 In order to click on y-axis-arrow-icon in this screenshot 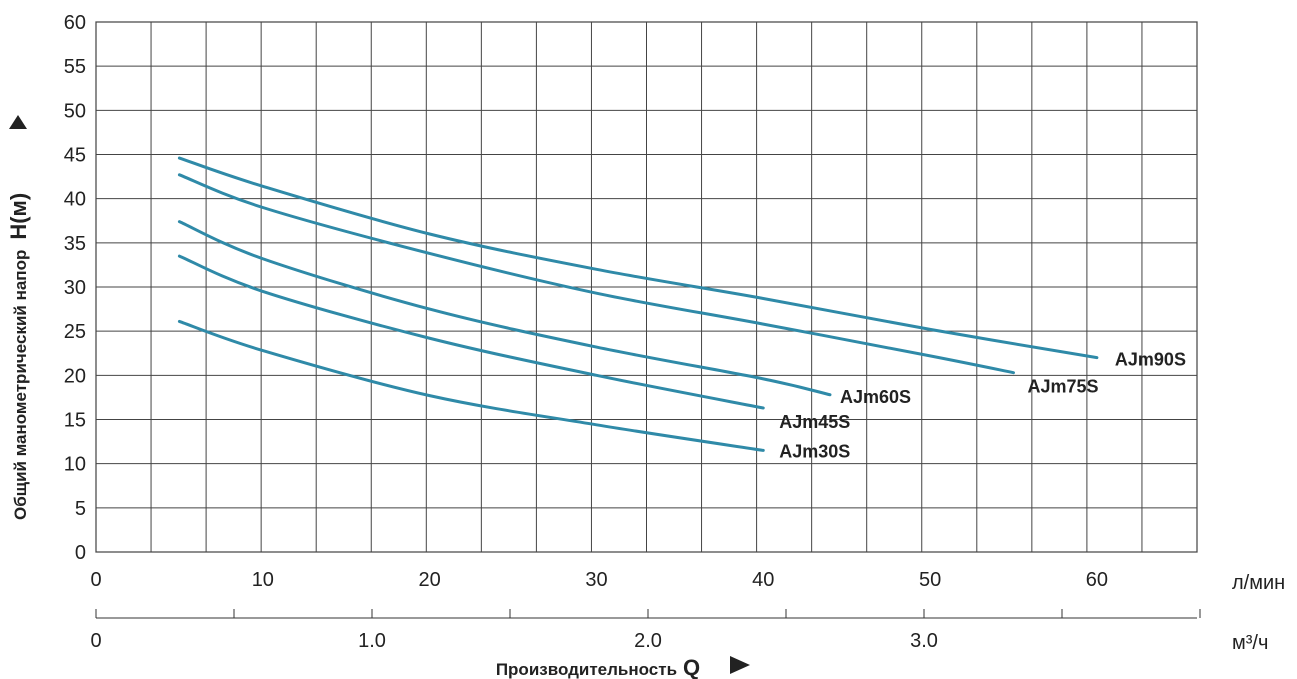, I will do `click(18, 122)`.